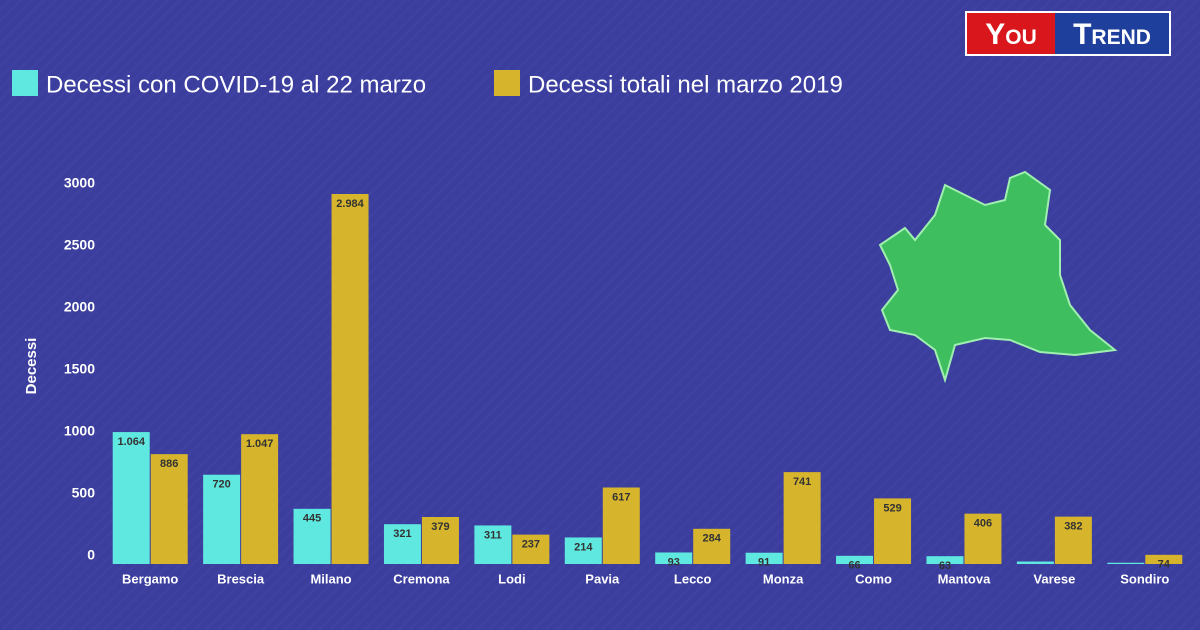 This screenshot has width=1200, height=630. Describe the element at coordinates (79, 245) in the screenshot. I see `y-tick-label: 2500` at that location.